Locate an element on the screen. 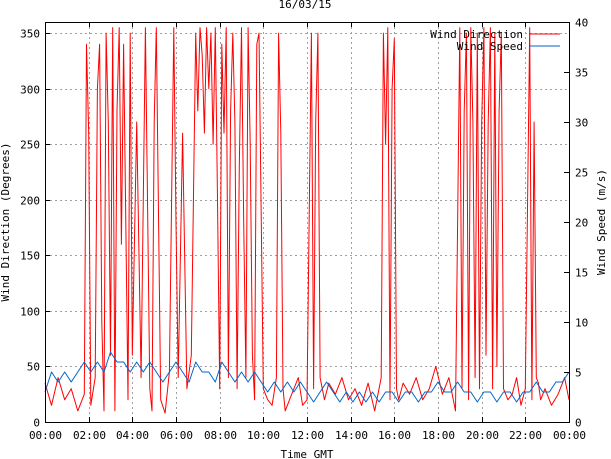 This screenshot has width=611, height=459. y-left-tick-label: 300 is located at coordinates (30, 90).